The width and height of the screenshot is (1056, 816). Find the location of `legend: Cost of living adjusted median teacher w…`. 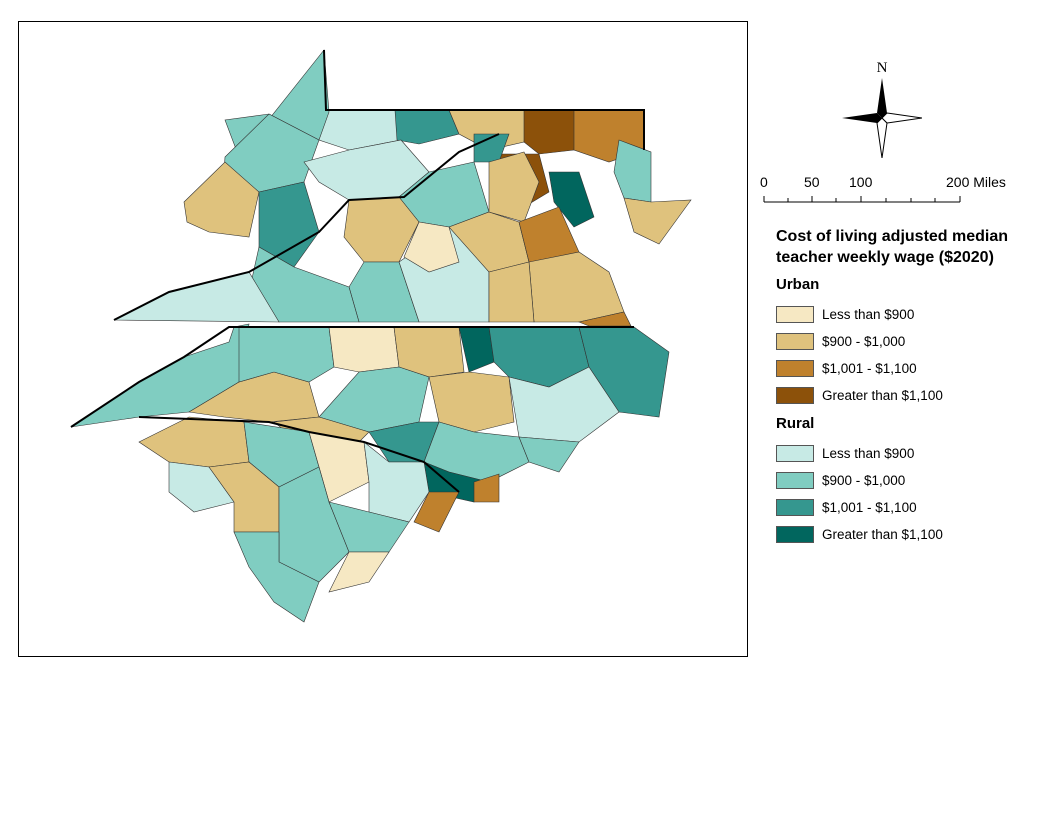

legend: Cost of living adjusted median teacher w… is located at coordinates (906, 387).